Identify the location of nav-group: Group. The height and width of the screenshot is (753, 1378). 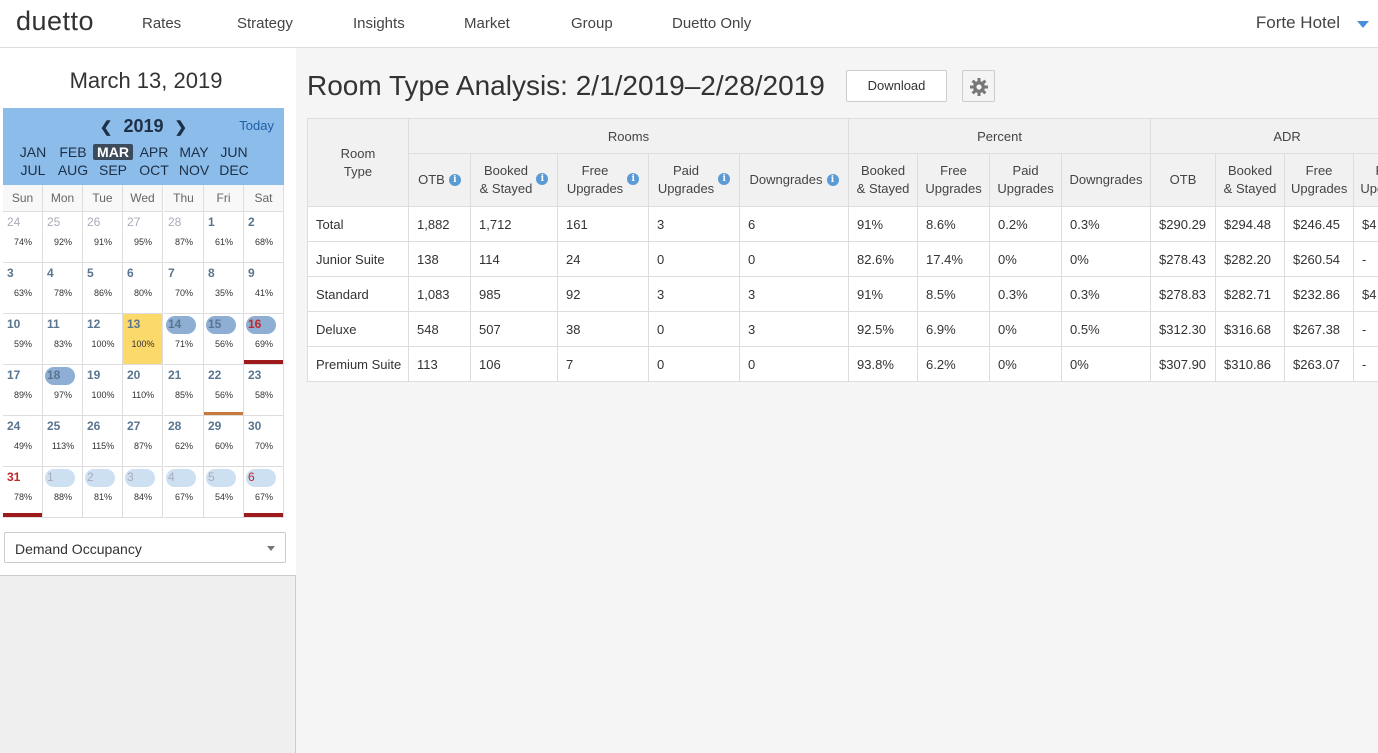
(592, 23).